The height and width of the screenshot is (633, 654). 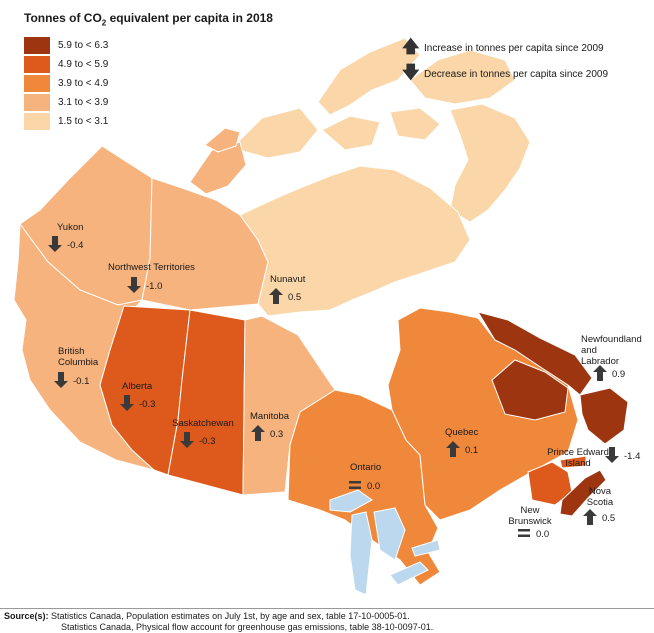 What do you see at coordinates (75, 245) in the screenshot?
I see `change-value: -0.4` at bounding box center [75, 245].